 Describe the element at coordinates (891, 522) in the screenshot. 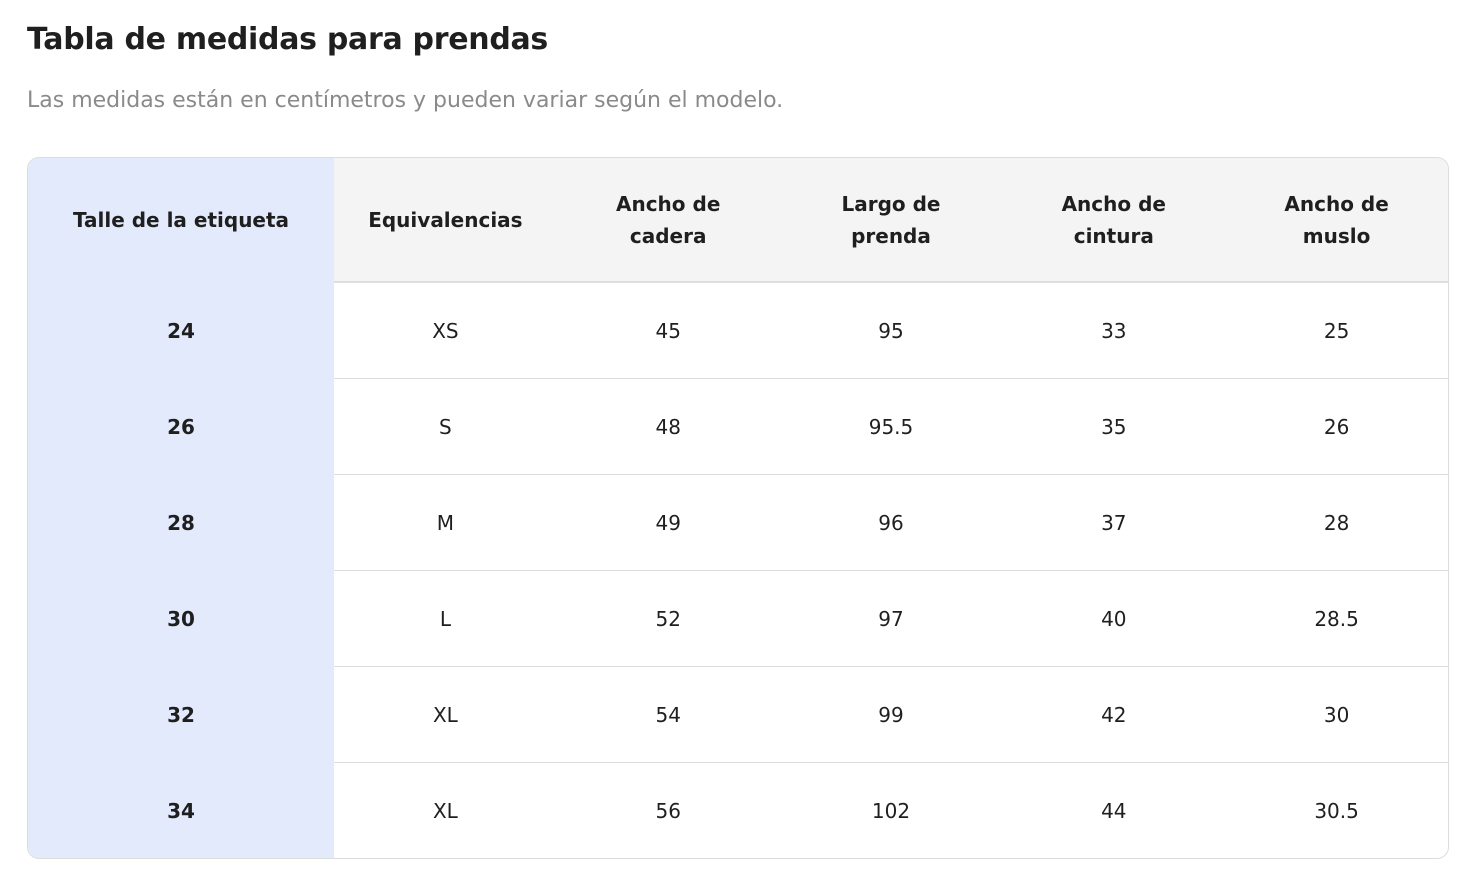

I see `table-cell: 96` at that location.